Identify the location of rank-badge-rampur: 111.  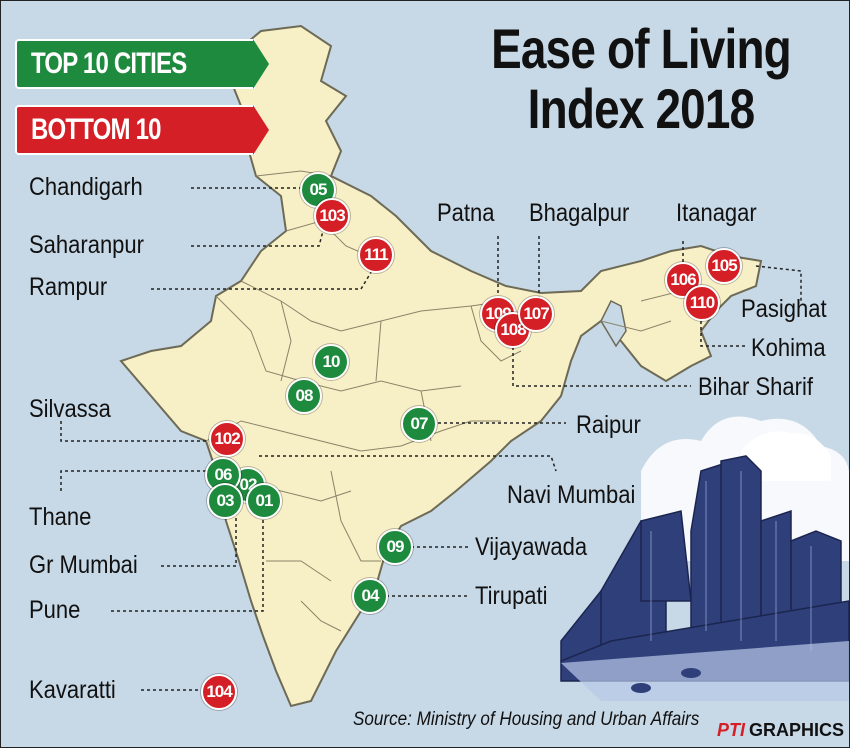
(376, 255).